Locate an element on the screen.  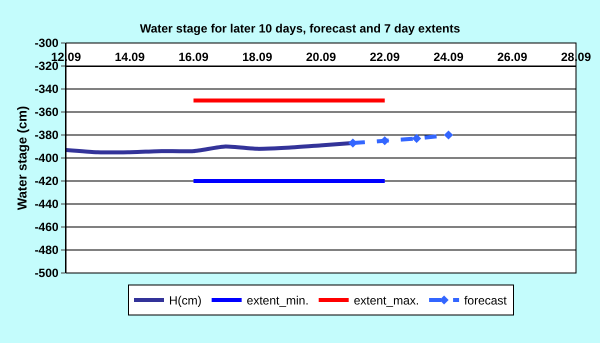
legend-label: extent_min. is located at coordinates (277, 301).